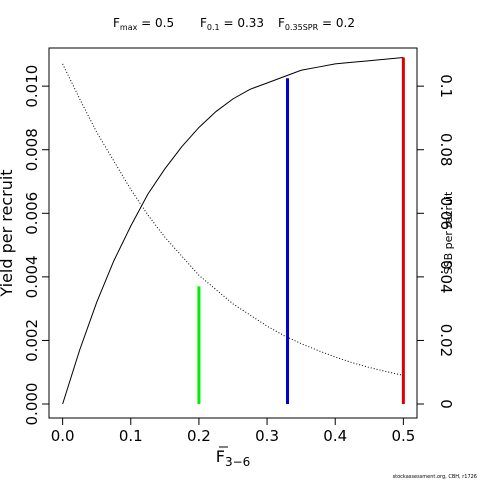 The image size is (480, 480). Describe the element at coordinates (199, 436) in the screenshot. I see `x-tick-label: 0.2` at that location.